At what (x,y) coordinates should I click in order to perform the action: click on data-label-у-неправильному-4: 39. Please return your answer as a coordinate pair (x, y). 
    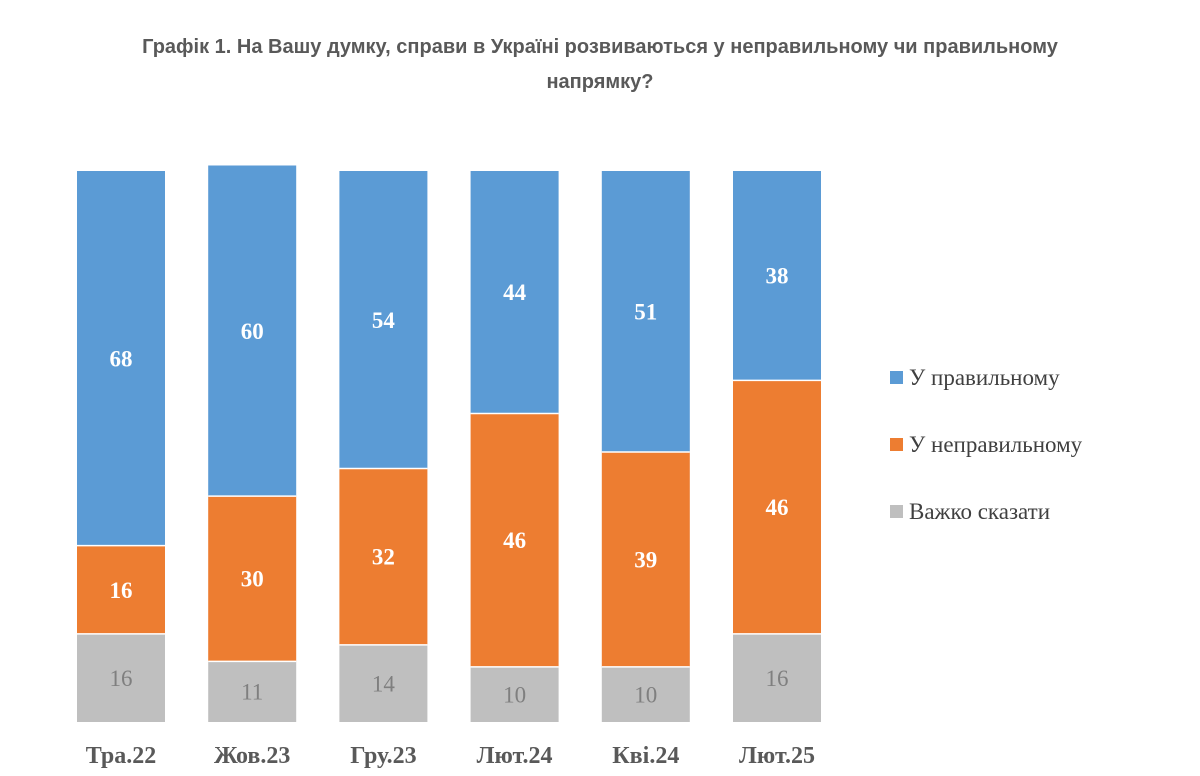
    Looking at the image, I should click on (645, 559).